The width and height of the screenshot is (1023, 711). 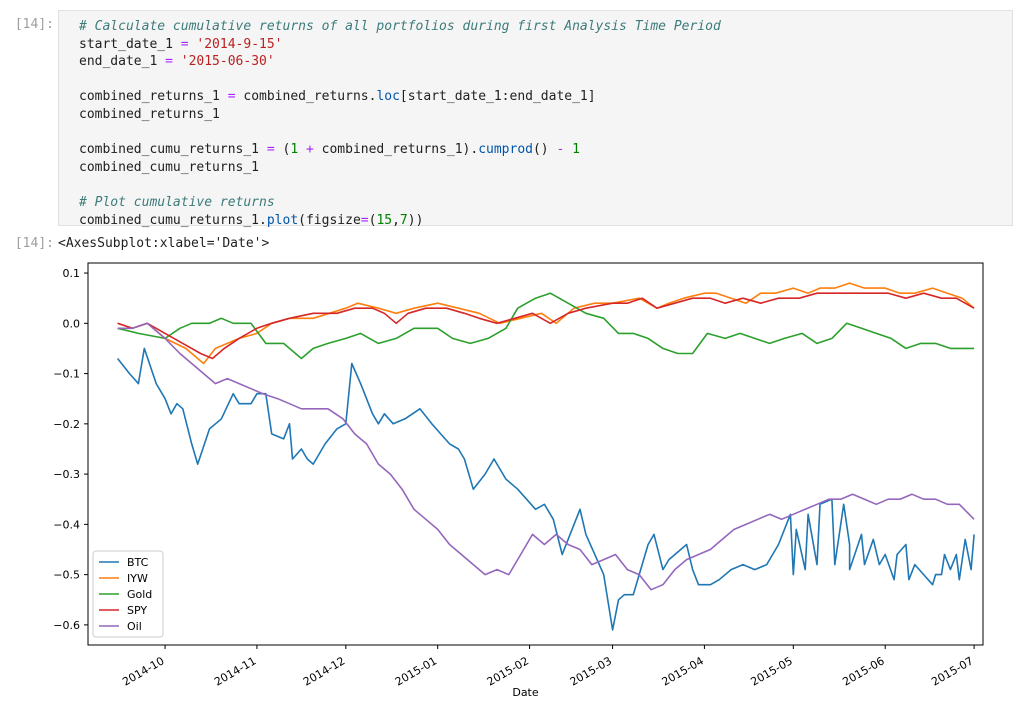 I want to click on y-tick-label: −0.2, so click(x=66, y=424).